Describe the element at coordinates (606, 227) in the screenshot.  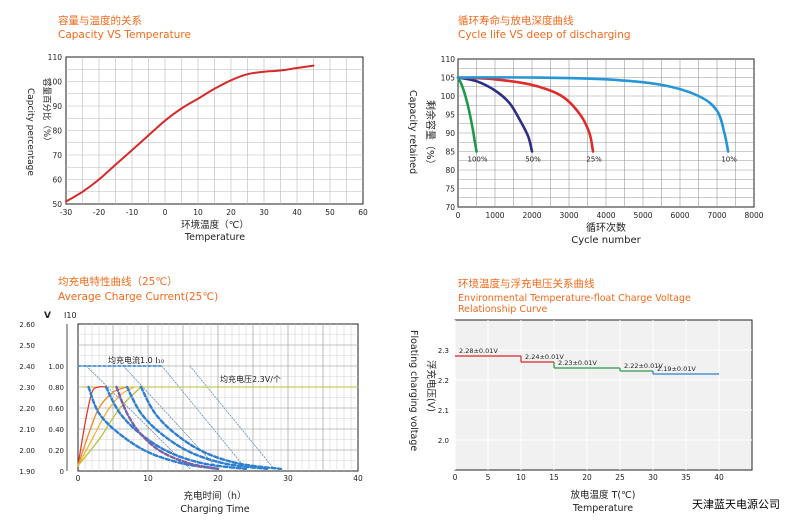
I see `x-axis-label-cn: 循环次数` at that location.